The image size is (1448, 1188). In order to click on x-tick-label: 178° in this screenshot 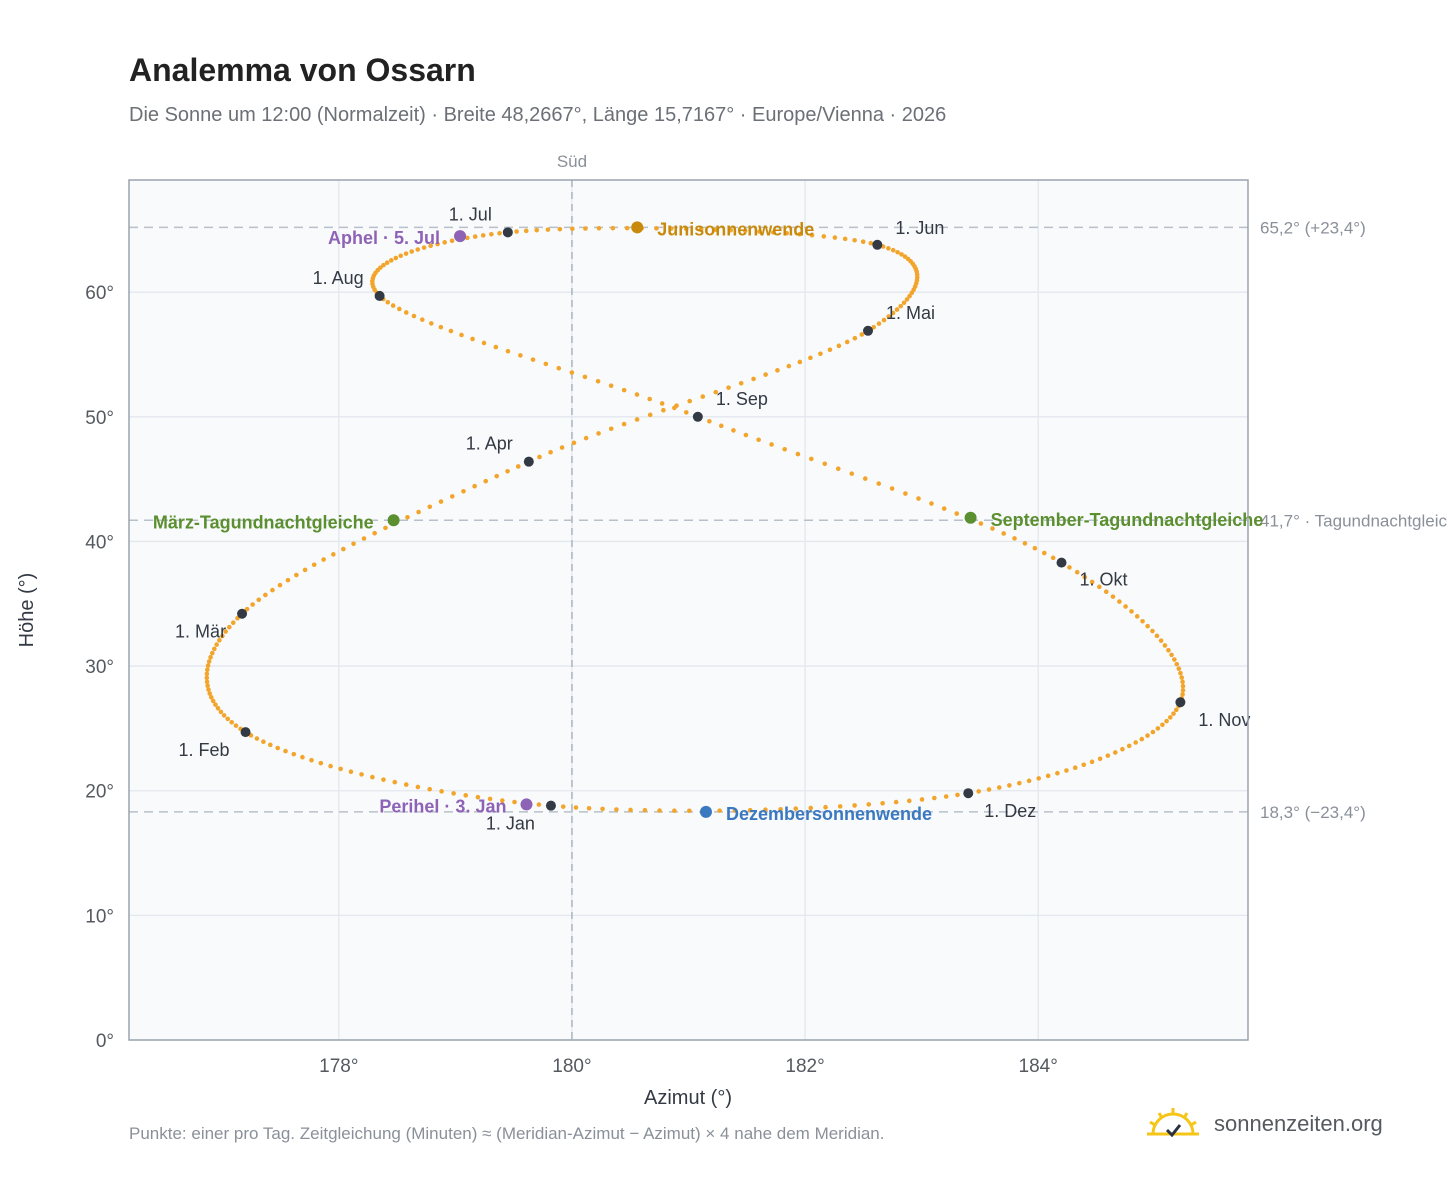, I will do `click(338, 1066)`.